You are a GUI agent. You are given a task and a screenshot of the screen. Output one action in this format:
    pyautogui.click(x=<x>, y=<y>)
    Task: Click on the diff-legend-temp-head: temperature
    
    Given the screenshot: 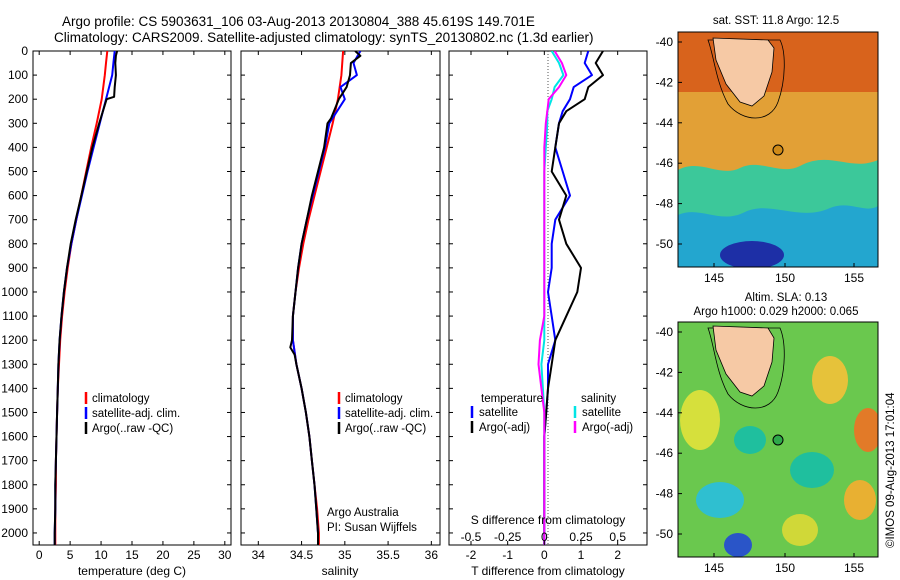 What is the action you would take?
    pyautogui.click(x=512, y=399)
    